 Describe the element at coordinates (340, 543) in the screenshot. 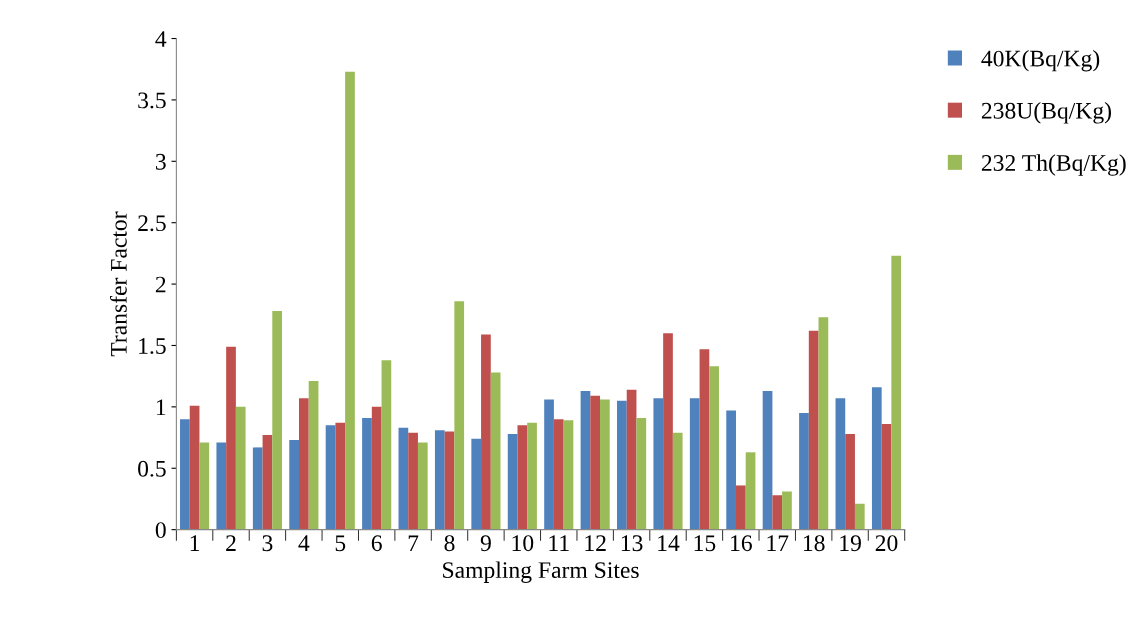

I see `x-tick-label: 5` at that location.